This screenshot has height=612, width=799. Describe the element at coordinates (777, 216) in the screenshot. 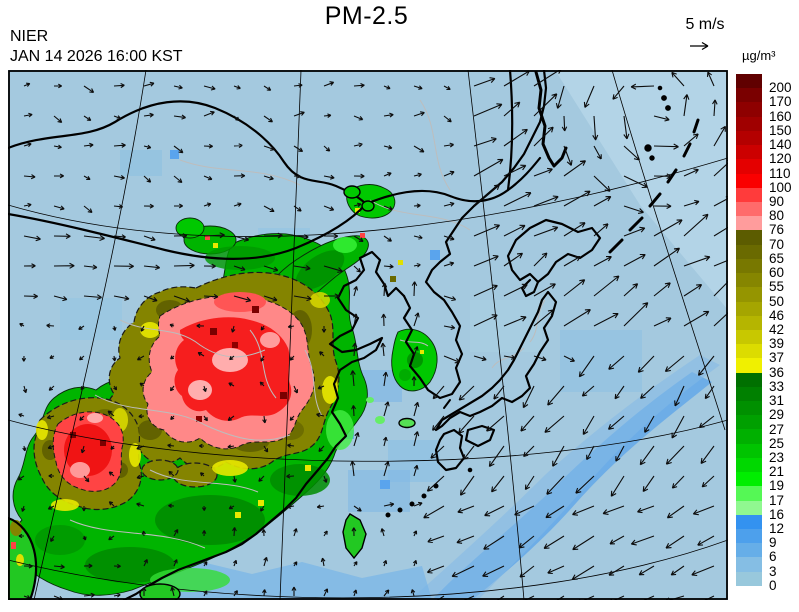

I see `colorbar-tick: 80` at that location.